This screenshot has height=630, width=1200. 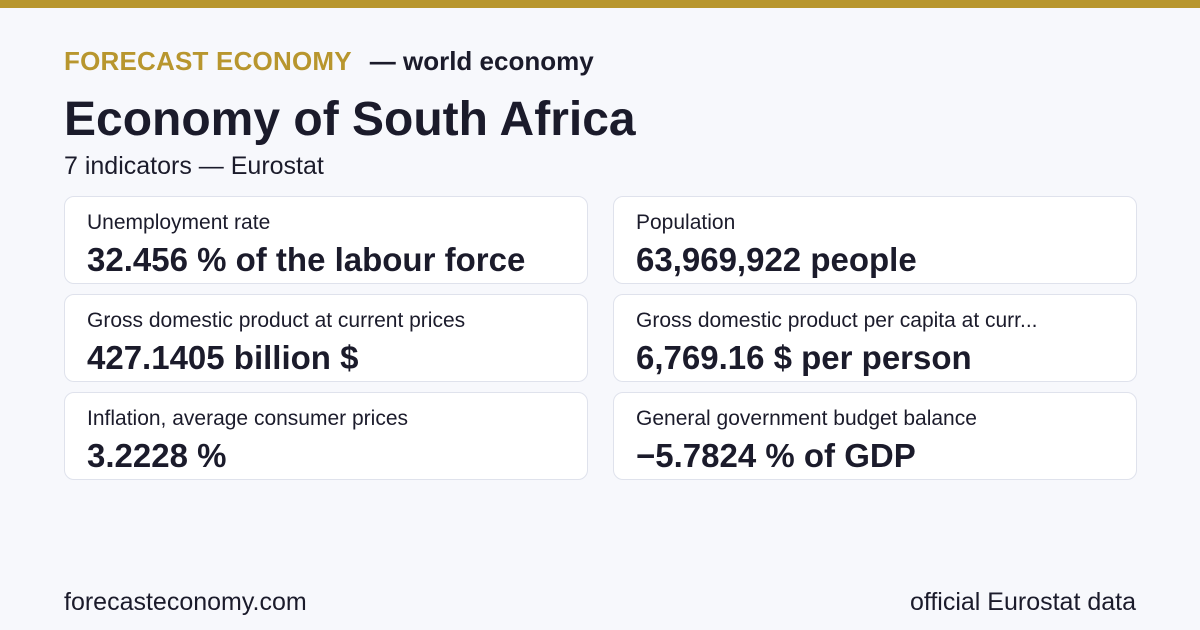 I want to click on top-accent-bar, so click(x=600, y=4).